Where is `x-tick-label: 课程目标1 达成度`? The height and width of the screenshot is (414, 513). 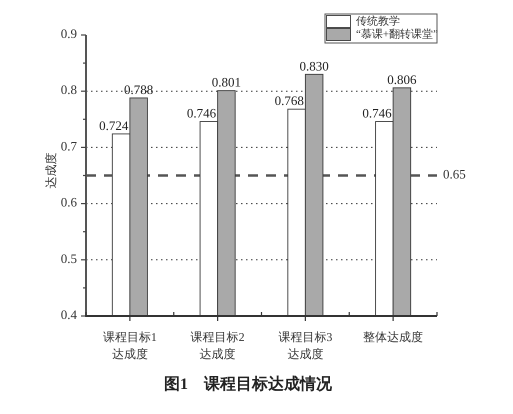 x-tick-label: 课程目标1 达成度 is located at coordinates (129, 345).